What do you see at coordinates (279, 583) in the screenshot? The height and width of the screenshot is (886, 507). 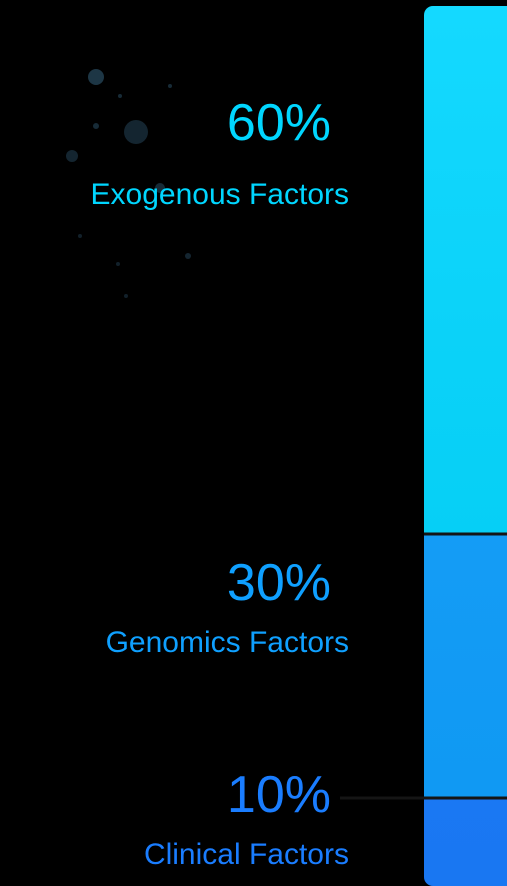 I see `value-label: 30%` at bounding box center [279, 583].